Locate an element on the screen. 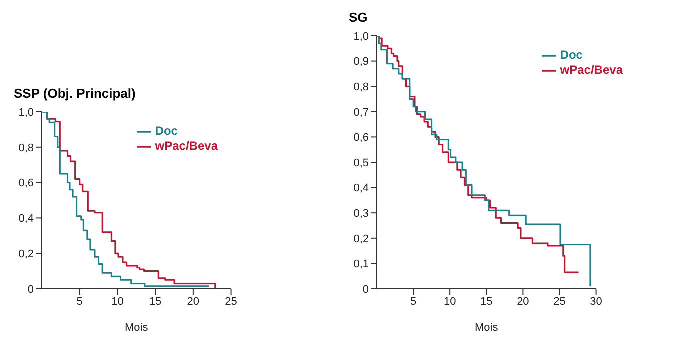  y-tick-label: 0,1 is located at coordinates (361, 264).